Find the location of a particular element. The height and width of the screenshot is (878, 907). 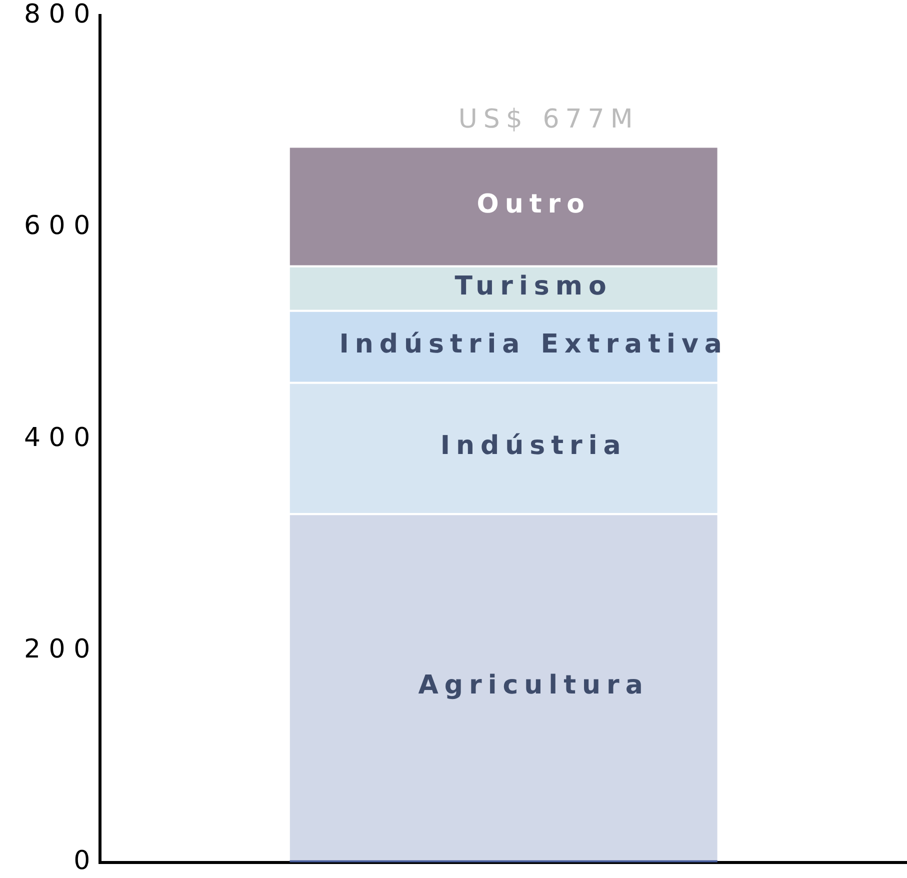

y-tick-label: 0 is located at coordinates (82, 861).